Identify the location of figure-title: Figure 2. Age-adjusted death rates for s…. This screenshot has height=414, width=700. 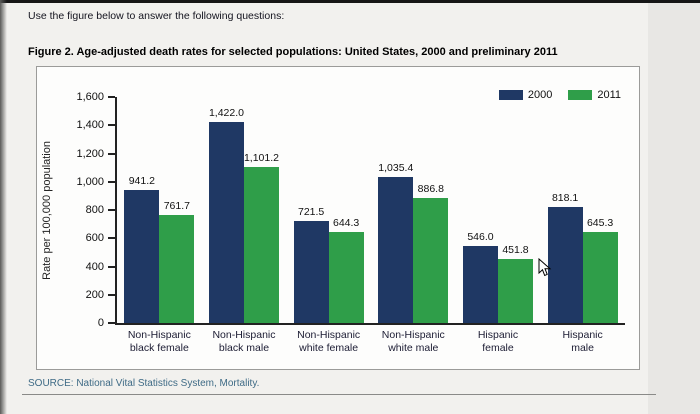
(293, 52).